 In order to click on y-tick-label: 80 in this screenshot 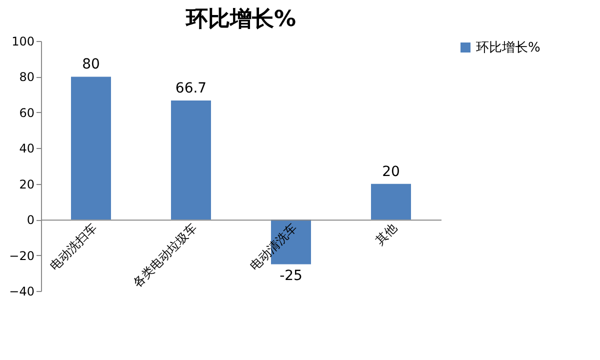, I will do `click(26, 77)`.